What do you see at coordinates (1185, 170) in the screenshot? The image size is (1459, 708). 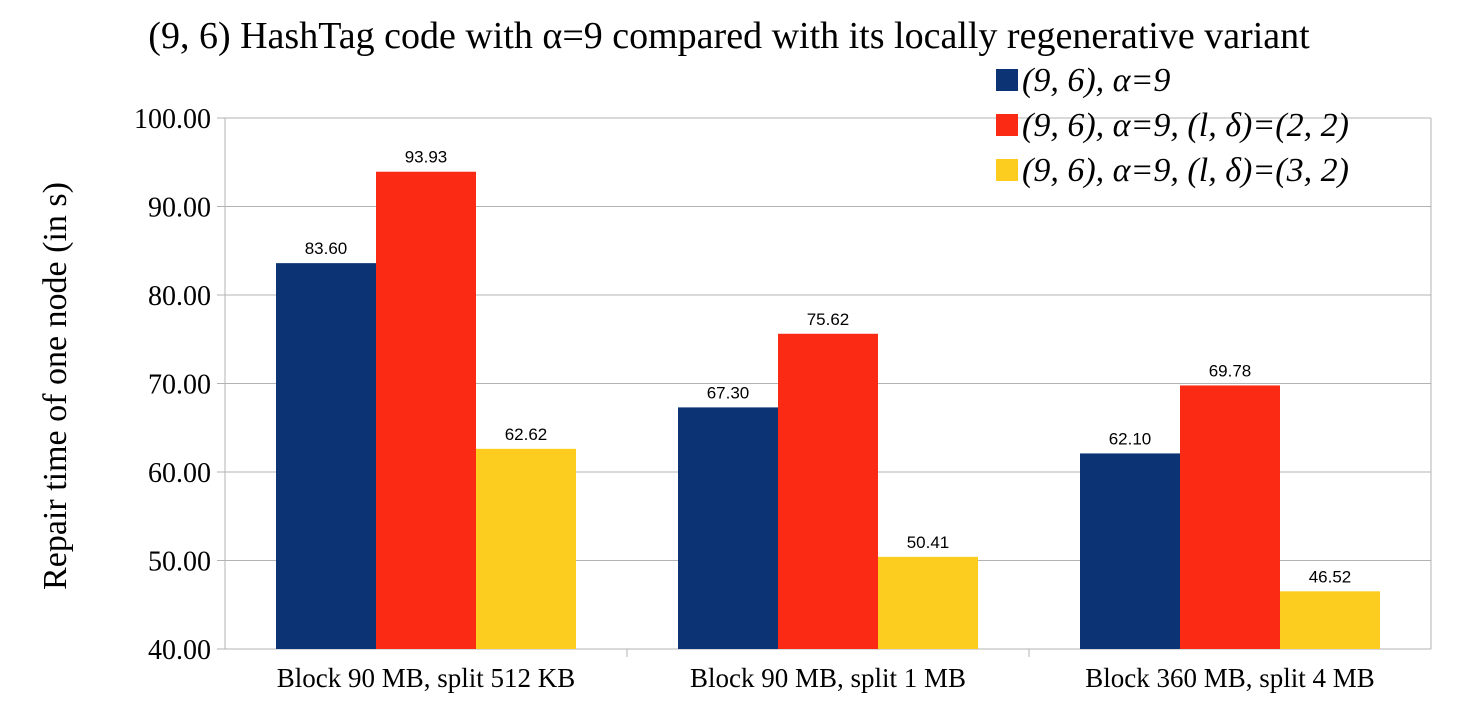 I see `legend-label: (9, 6), α=9, (l, δ)=(3, 2)` at bounding box center [1185, 170].